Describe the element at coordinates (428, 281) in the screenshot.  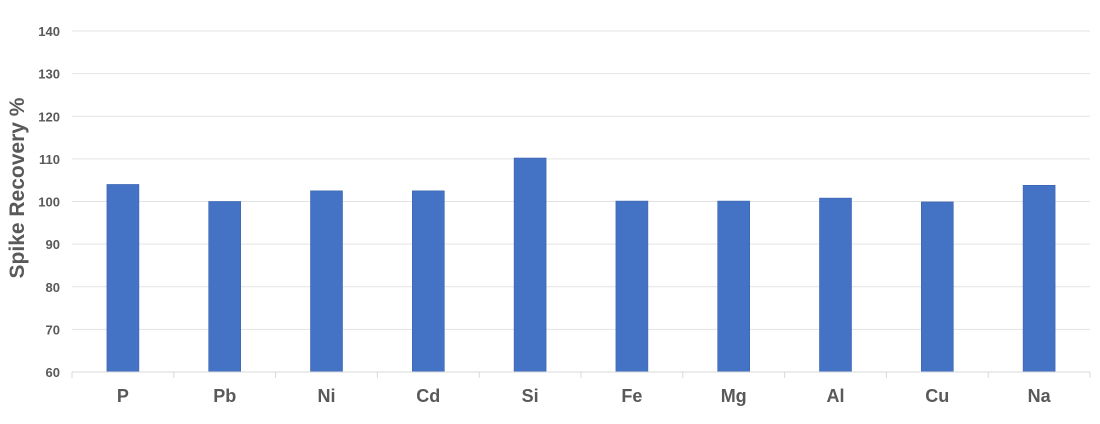
I see `bar-cd` at that location.